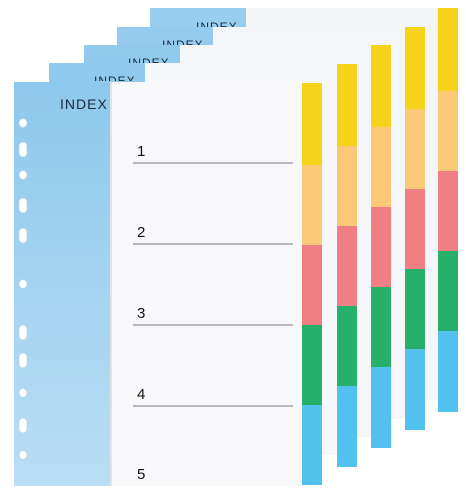 The width and height of the screenshot is (466, 497). Describe the element at coordinates (217, 23) in the screenshot. I see `ghost-index-label-4: INDEX` at that location.